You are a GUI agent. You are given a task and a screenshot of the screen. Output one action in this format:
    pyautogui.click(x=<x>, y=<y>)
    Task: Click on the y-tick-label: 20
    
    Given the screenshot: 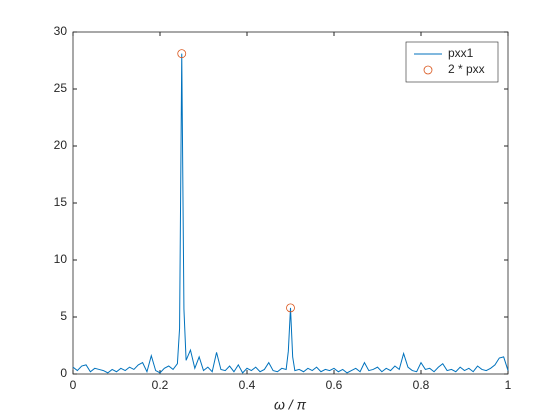 What is the action you would take?
    pyautogui.click(x=61, y=145)
    